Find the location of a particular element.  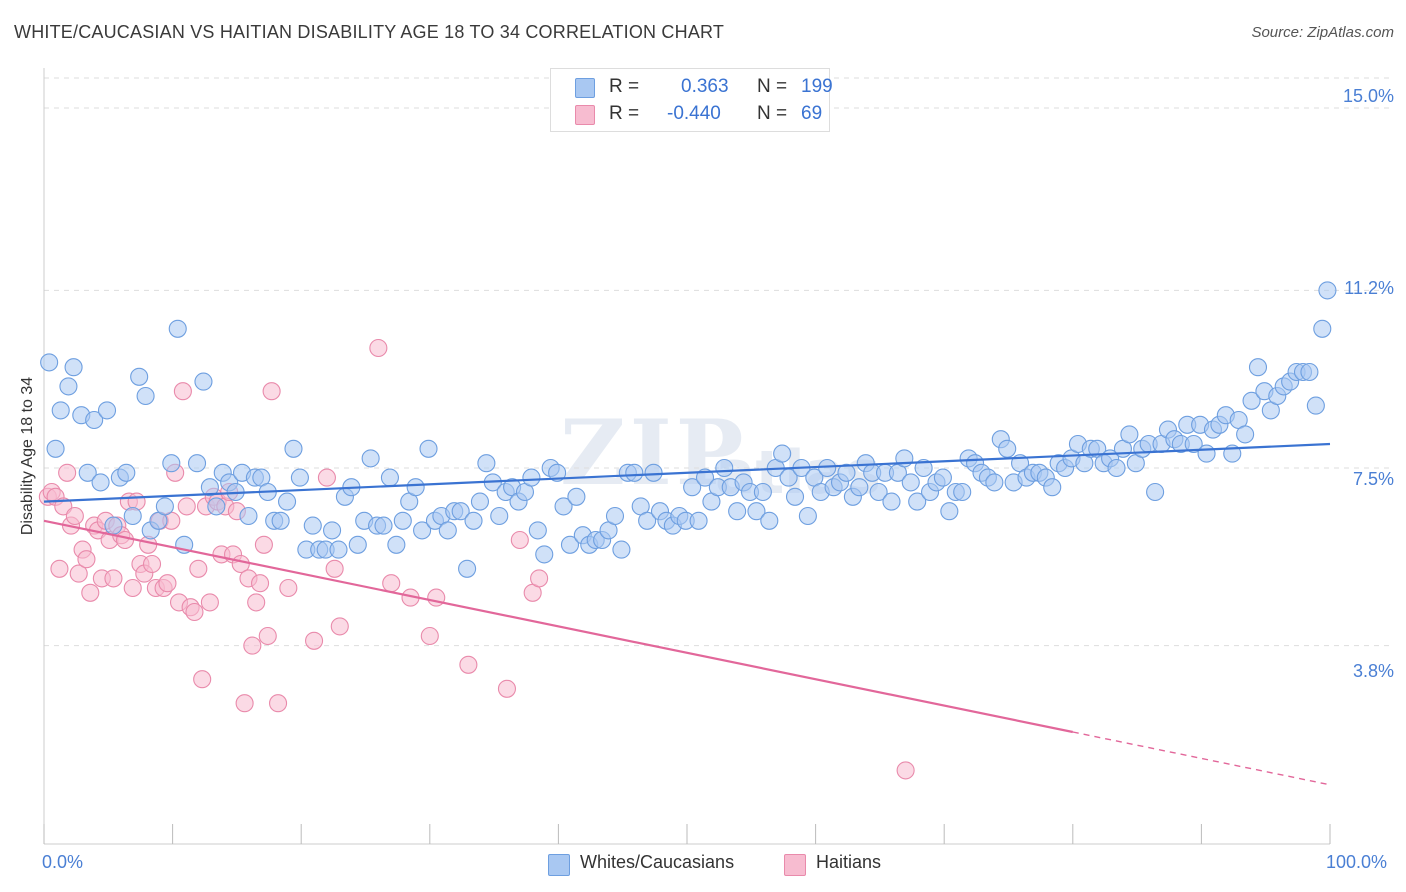

y-axis-label: Disability Age 18 to 34 is located at coordinates (27, 456).